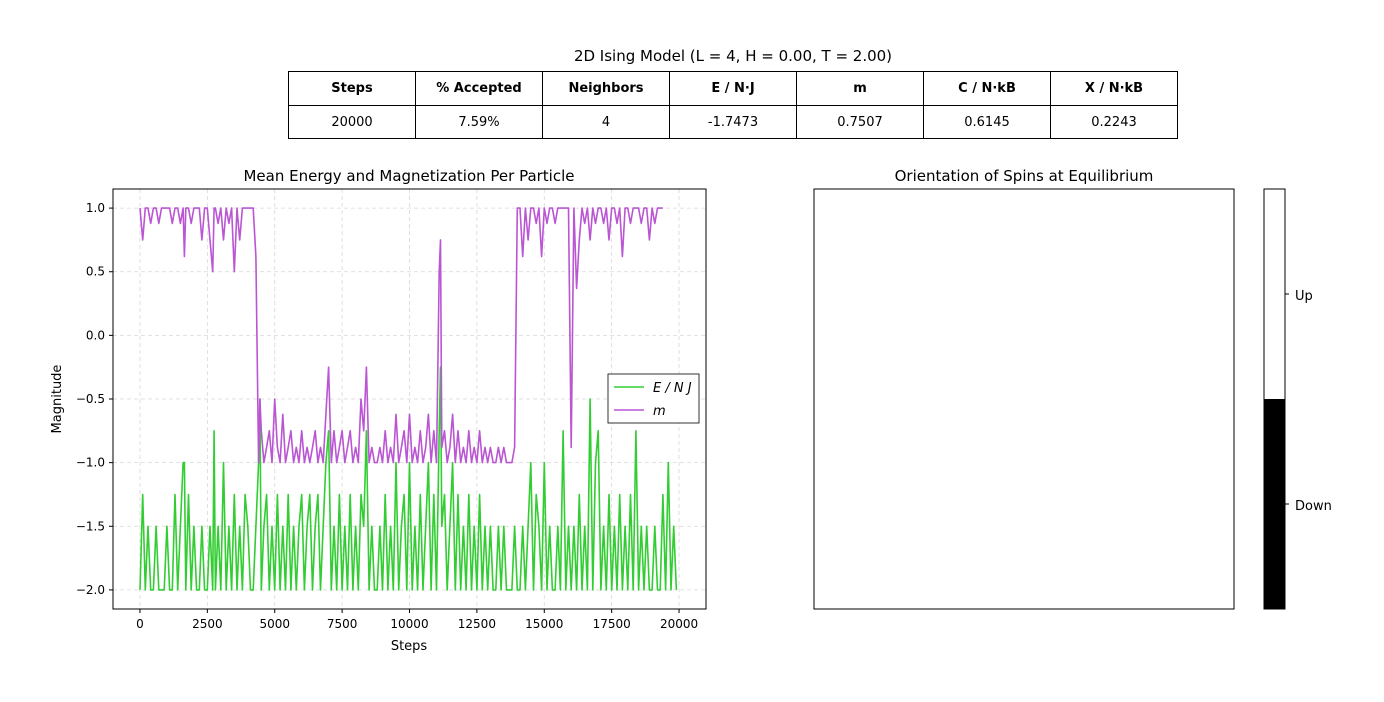  I want to click on y-tick-label: −1.5, so click(90, 526).